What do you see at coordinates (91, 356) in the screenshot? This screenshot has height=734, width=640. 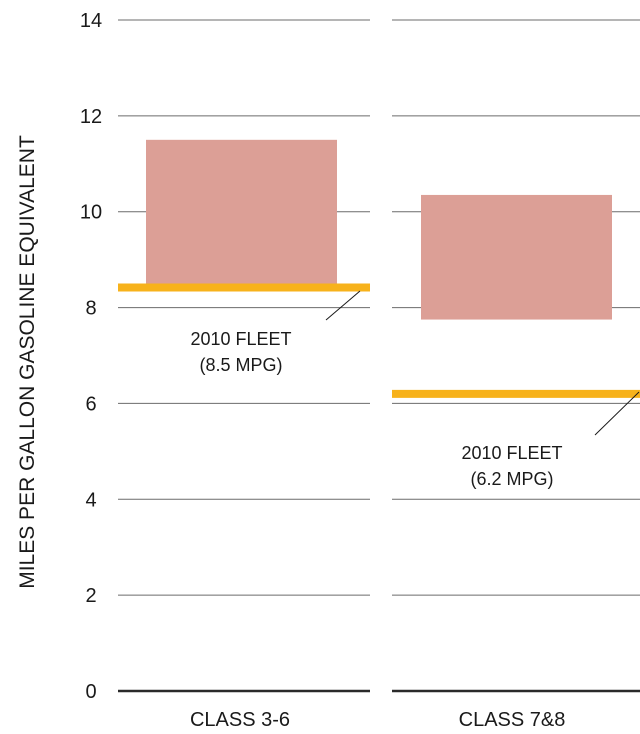 I see `y-tick-labels: 0 2 4 6 8 10 12 14` at bounding box center [91, 356].